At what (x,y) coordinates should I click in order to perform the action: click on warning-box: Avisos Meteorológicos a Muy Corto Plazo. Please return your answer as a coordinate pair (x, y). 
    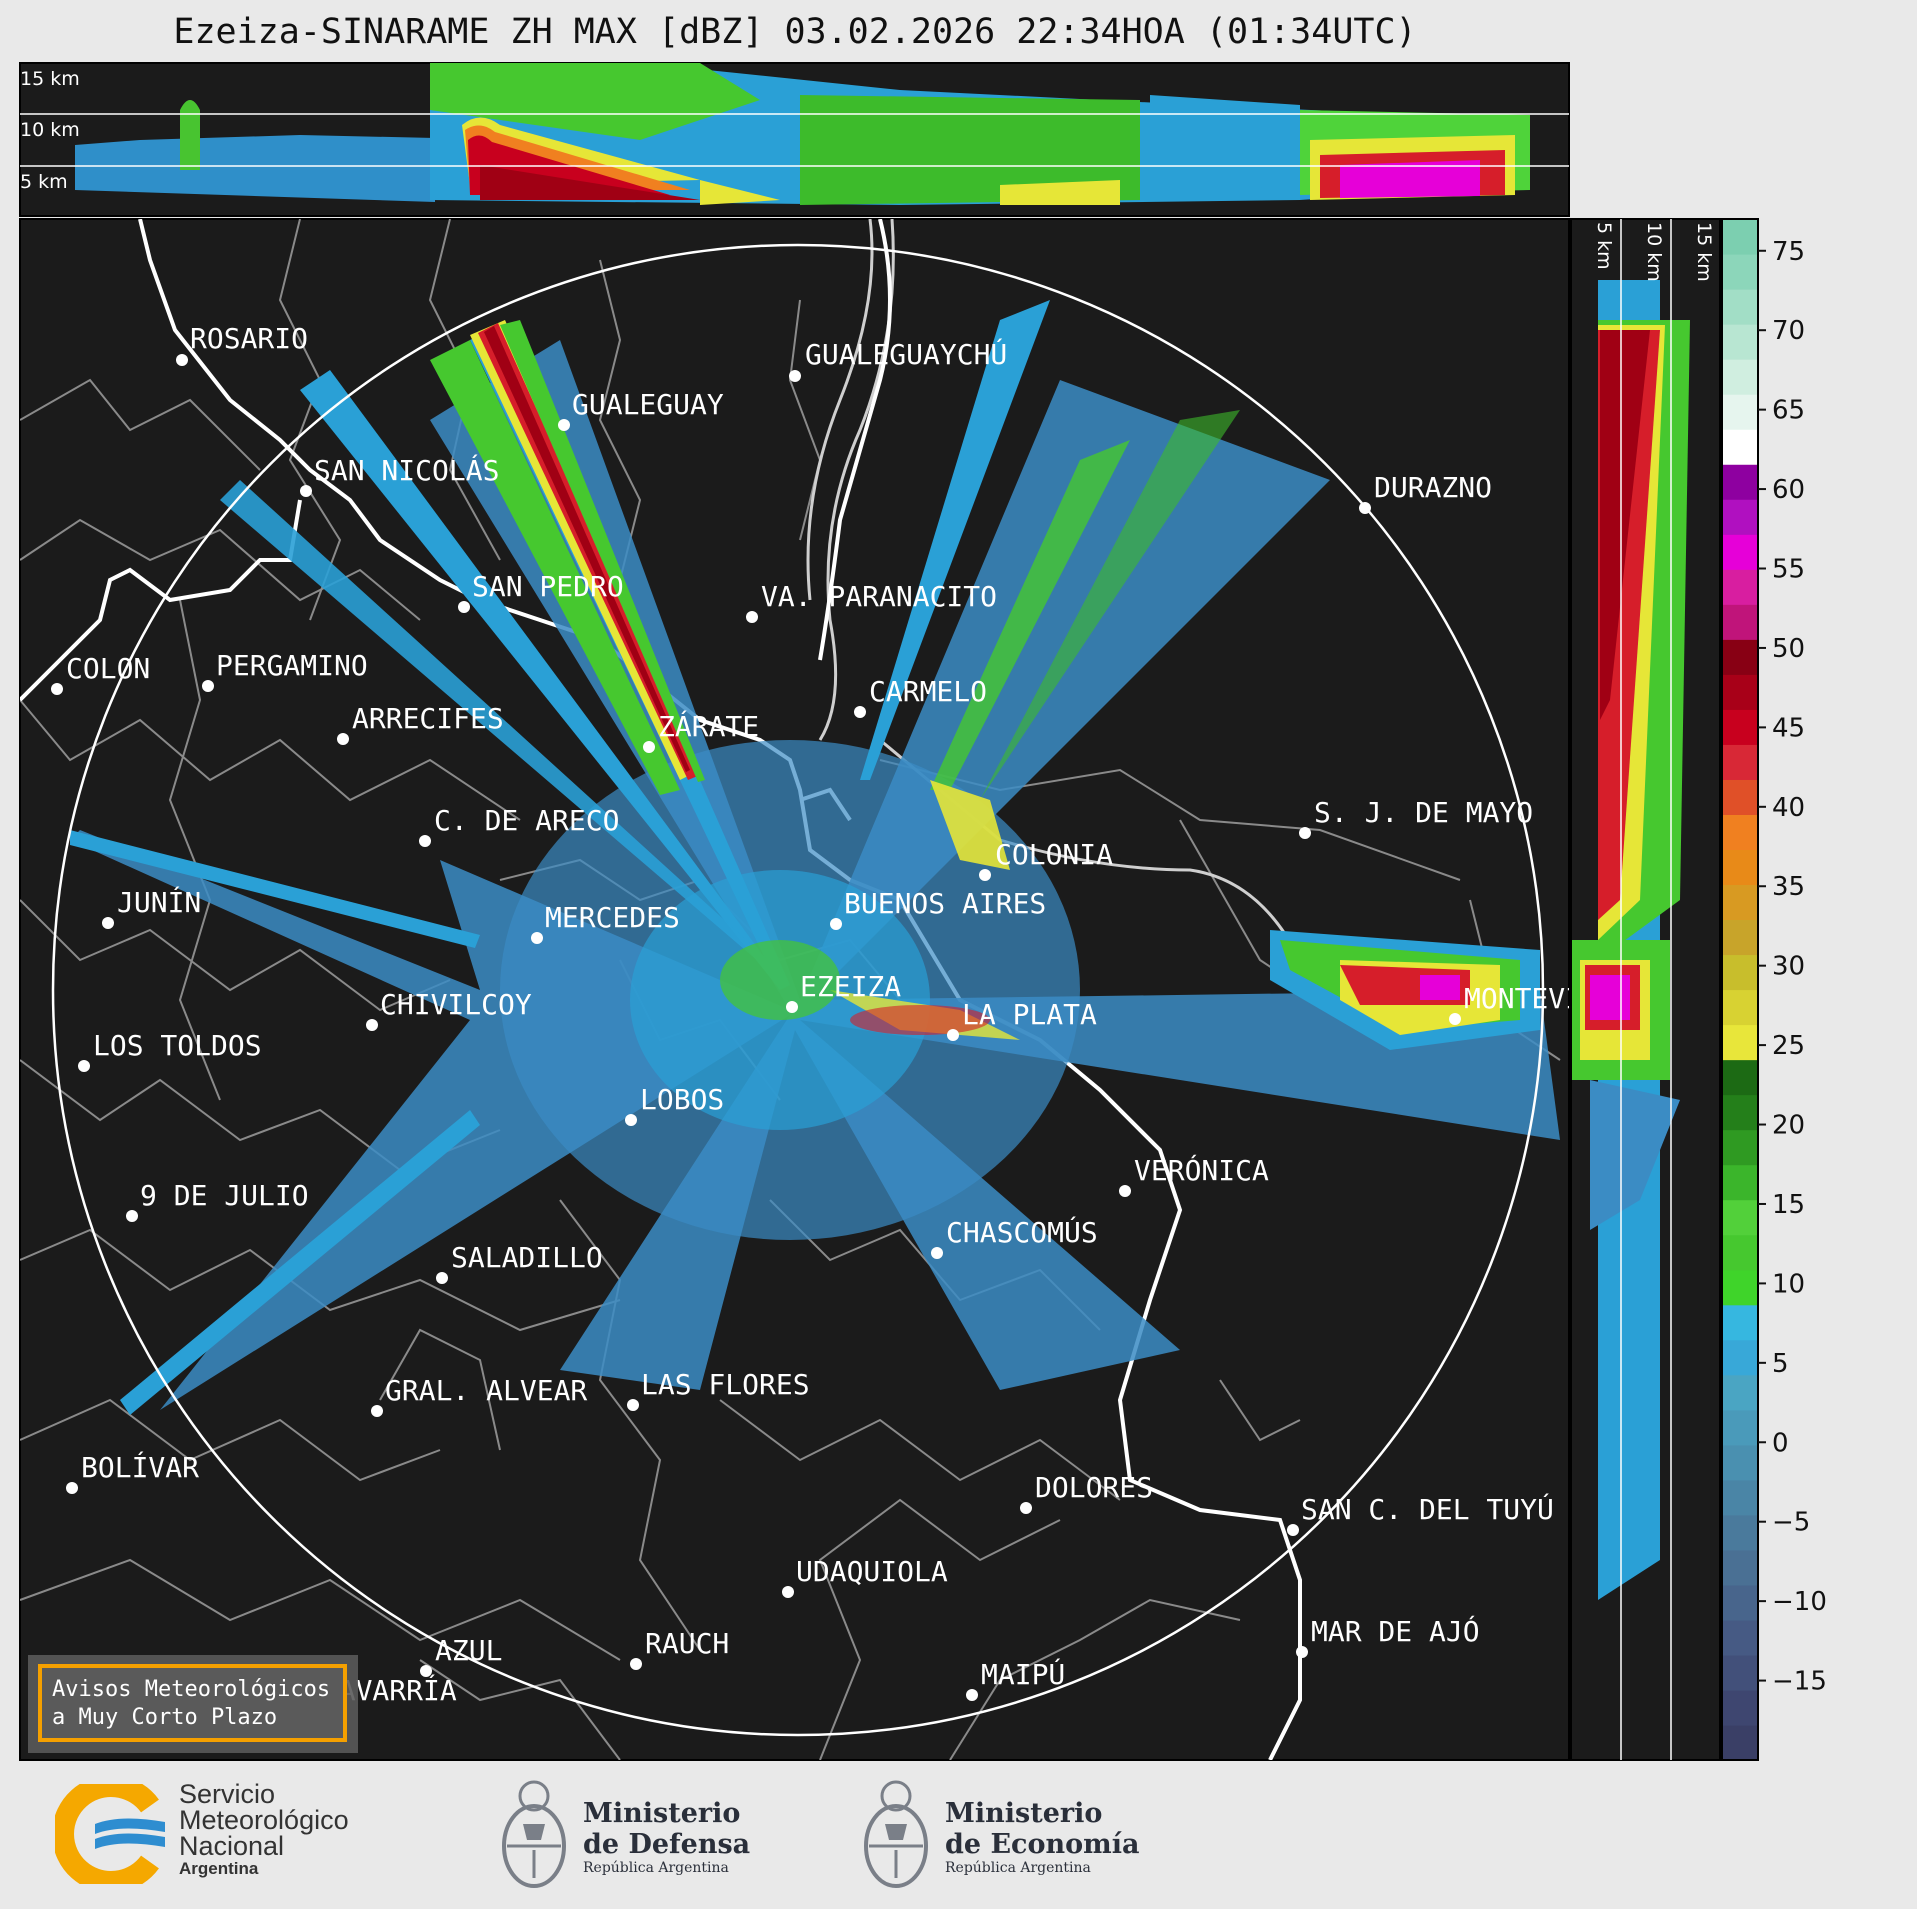
    Looking at the image, I should click on (193, 1704).